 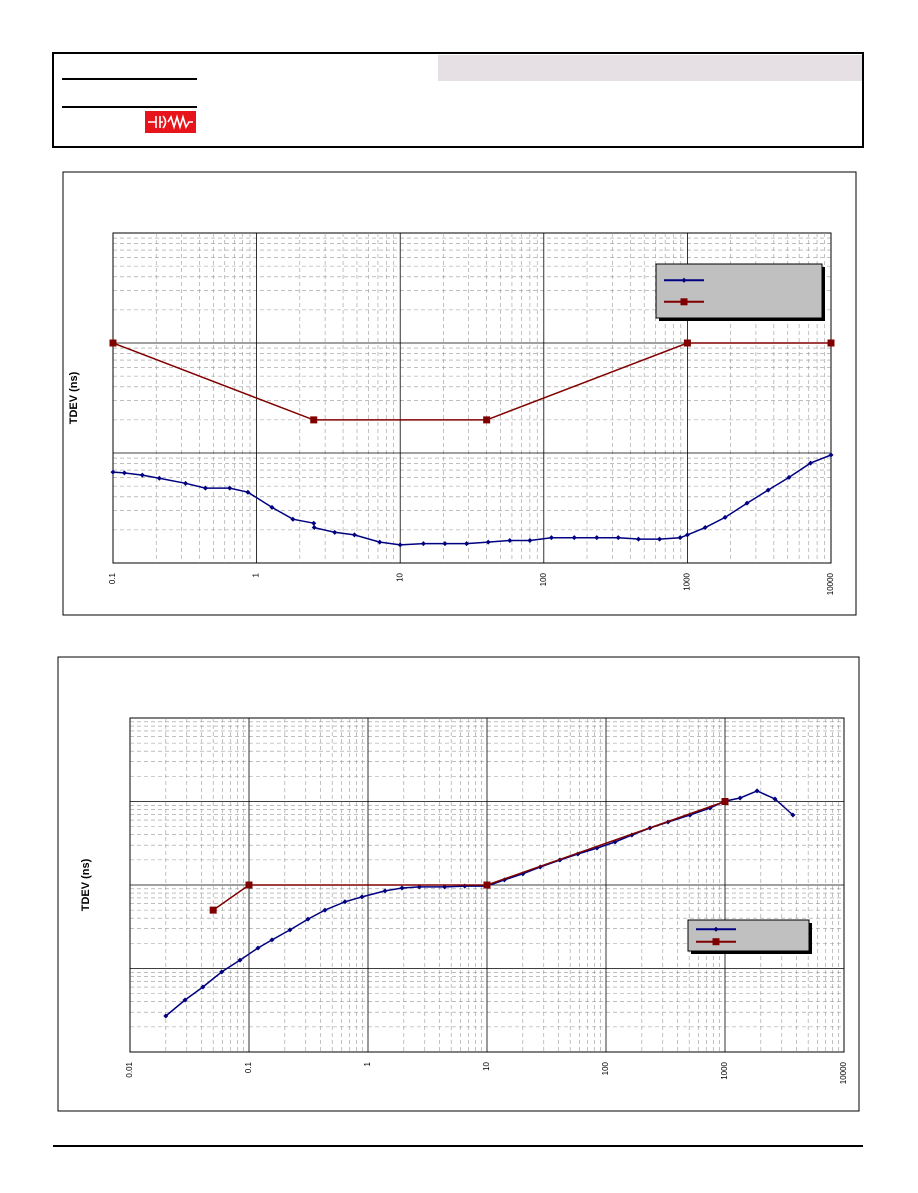 I want to click on logo, so click(x=170, y=122).